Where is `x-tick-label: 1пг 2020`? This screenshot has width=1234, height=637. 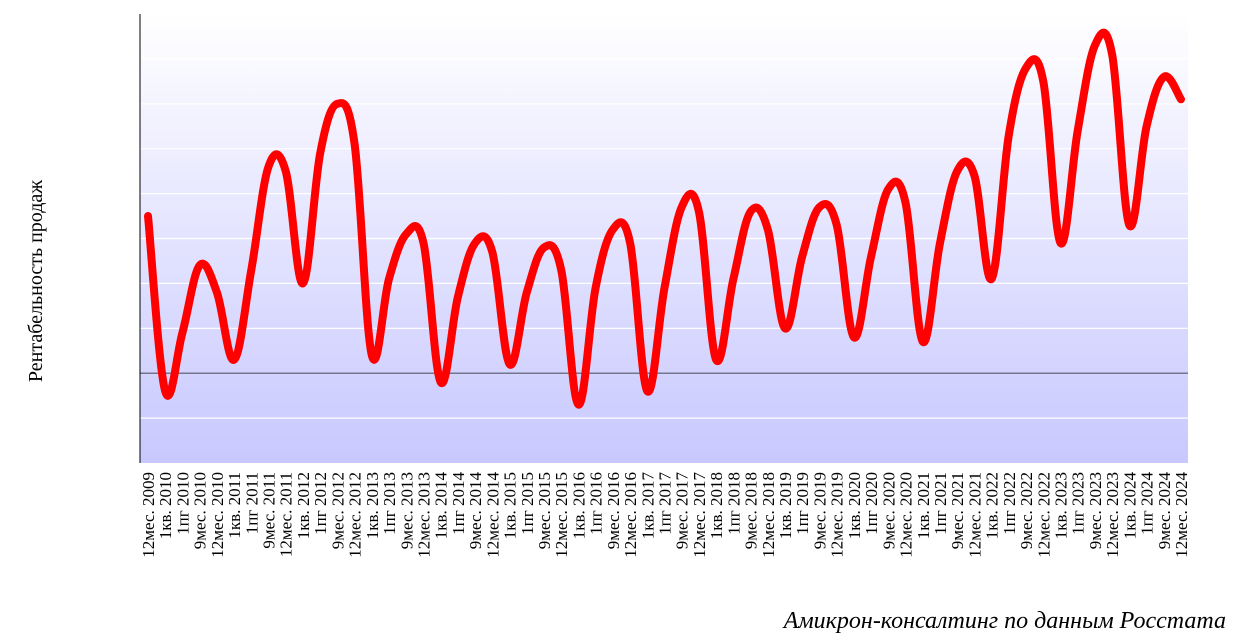 x-tick-label: 1пг 2020 is located at coordinates (871, 503).